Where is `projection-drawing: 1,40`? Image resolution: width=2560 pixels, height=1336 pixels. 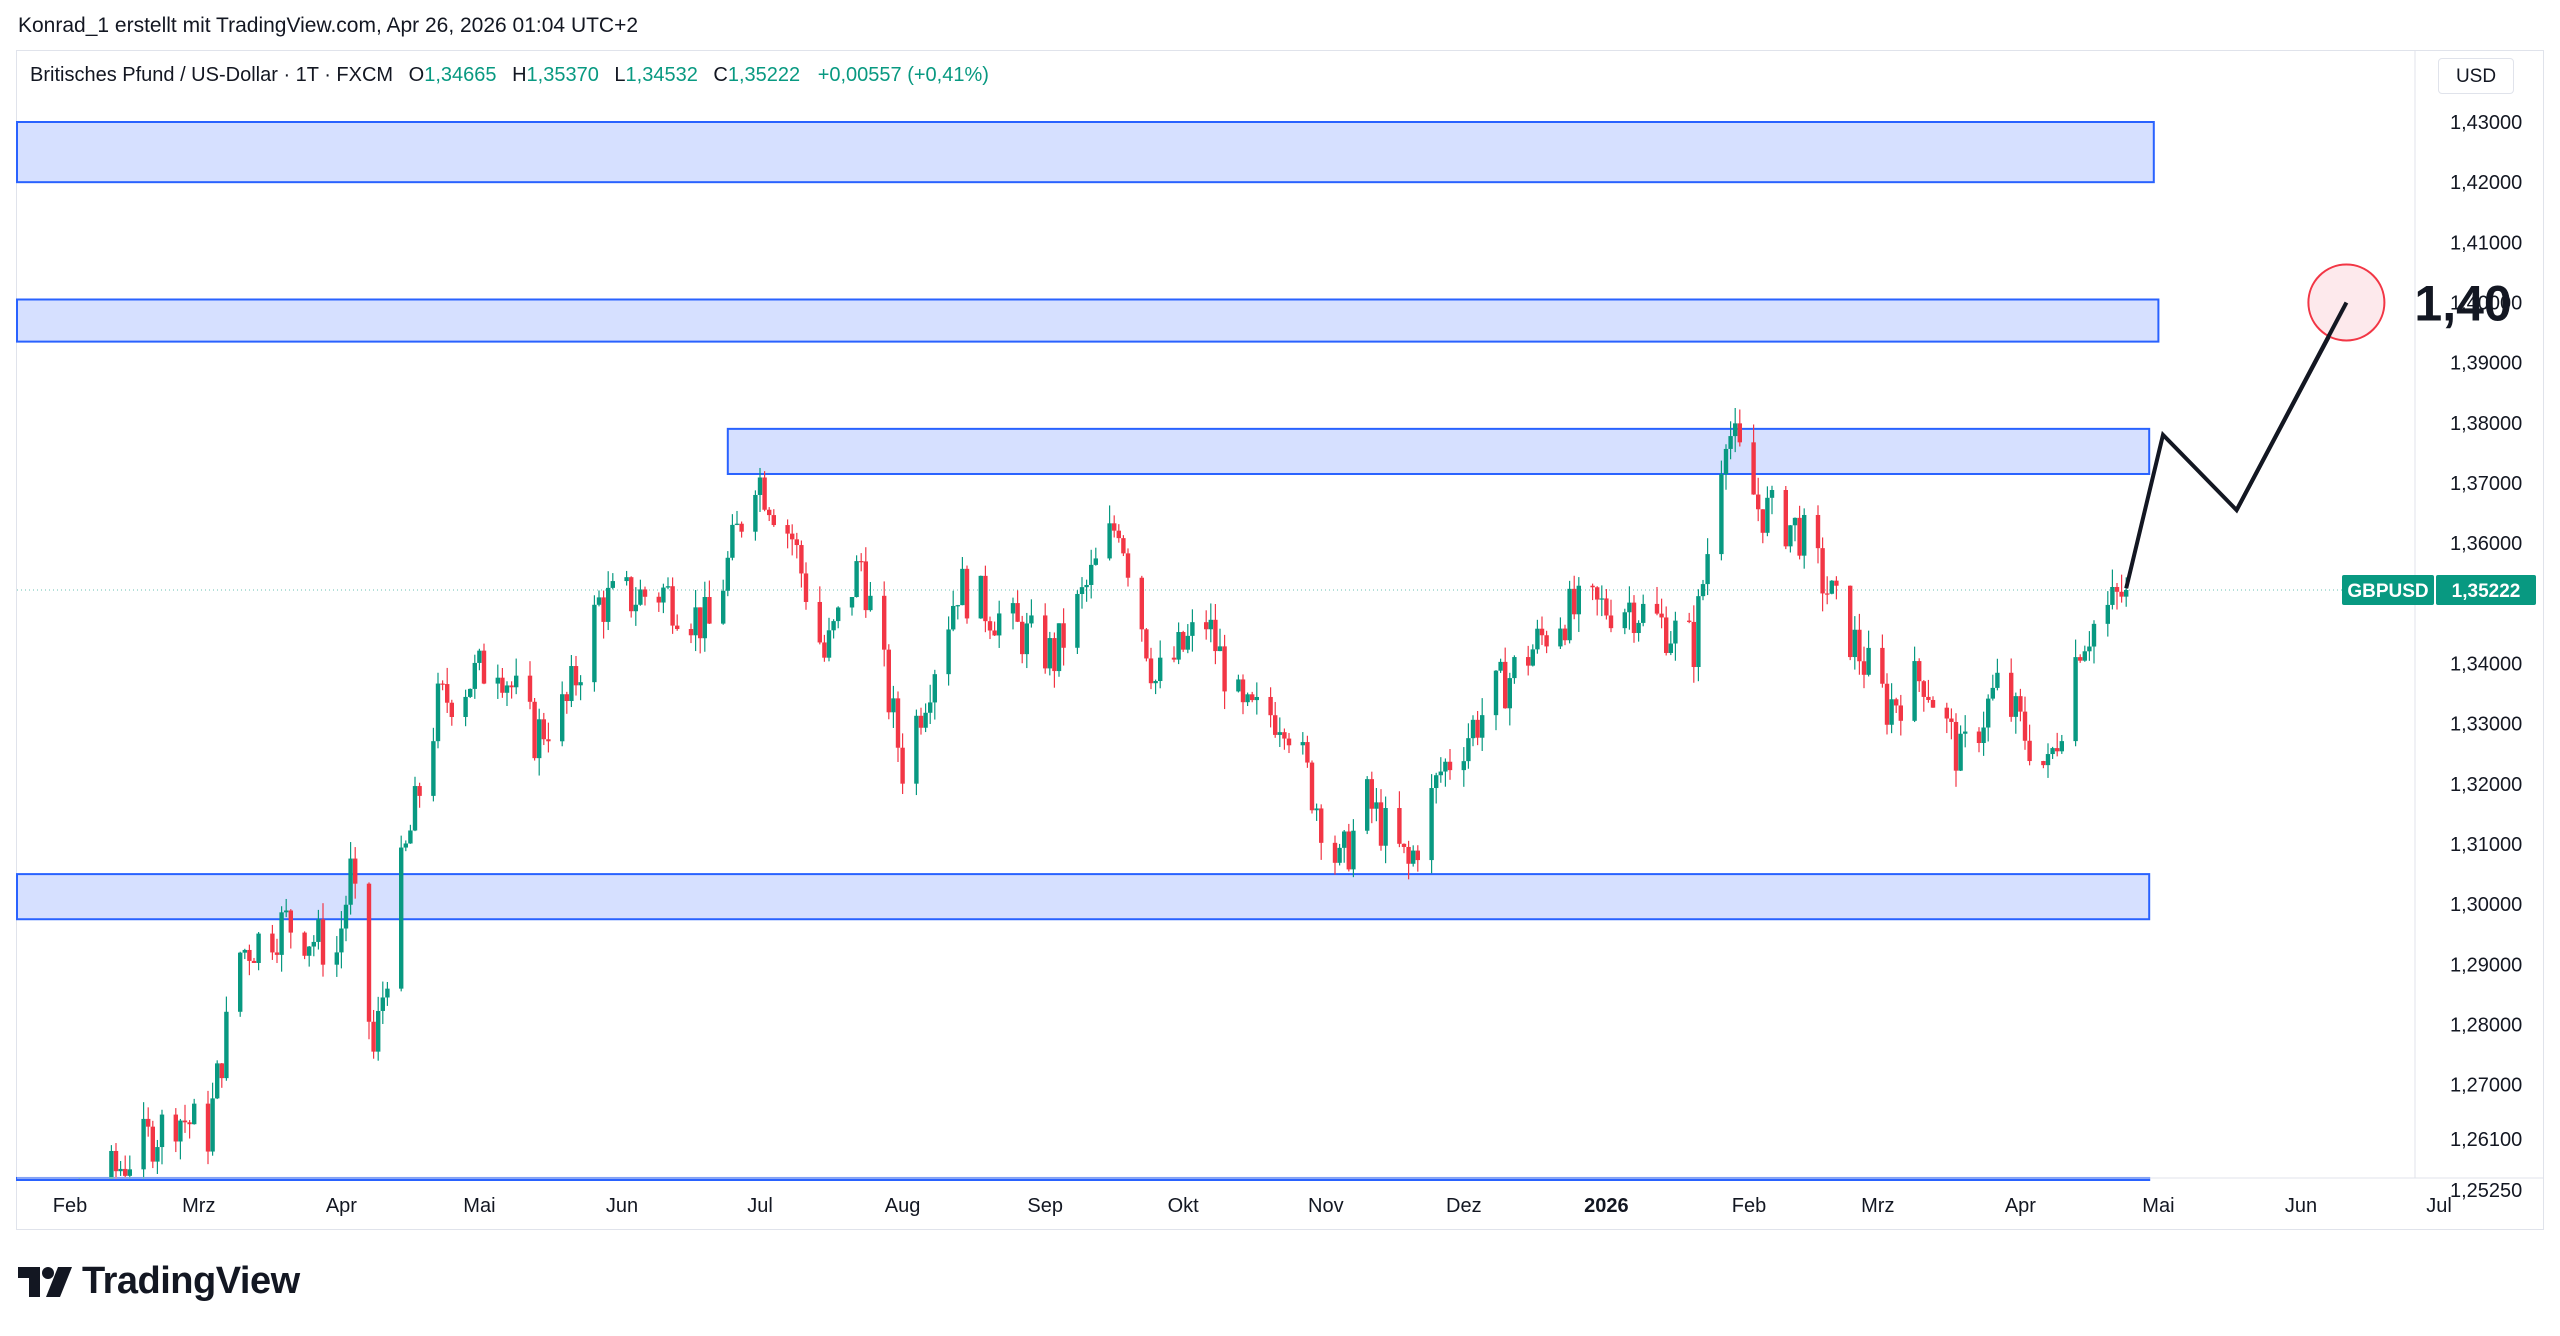 projection-drawing: 1,40 is located at coordinates (2318, 426).